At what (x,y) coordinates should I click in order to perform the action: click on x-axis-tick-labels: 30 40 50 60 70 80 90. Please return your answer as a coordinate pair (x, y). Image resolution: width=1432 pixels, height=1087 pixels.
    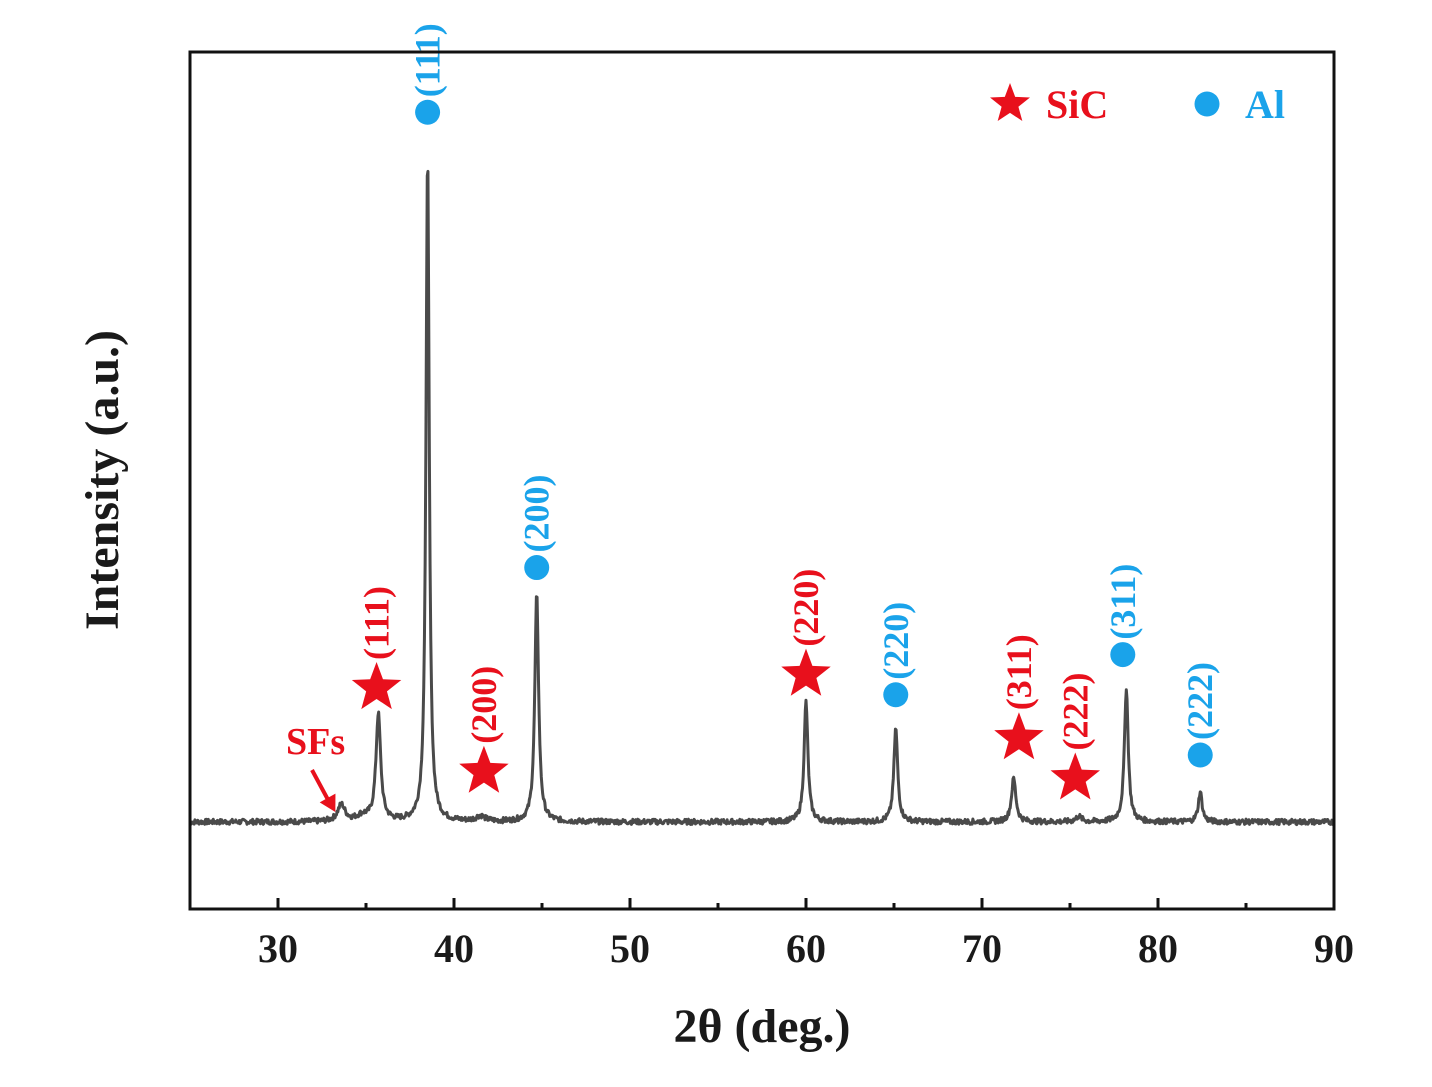
    Looking at the image, I should click on (806, 948).